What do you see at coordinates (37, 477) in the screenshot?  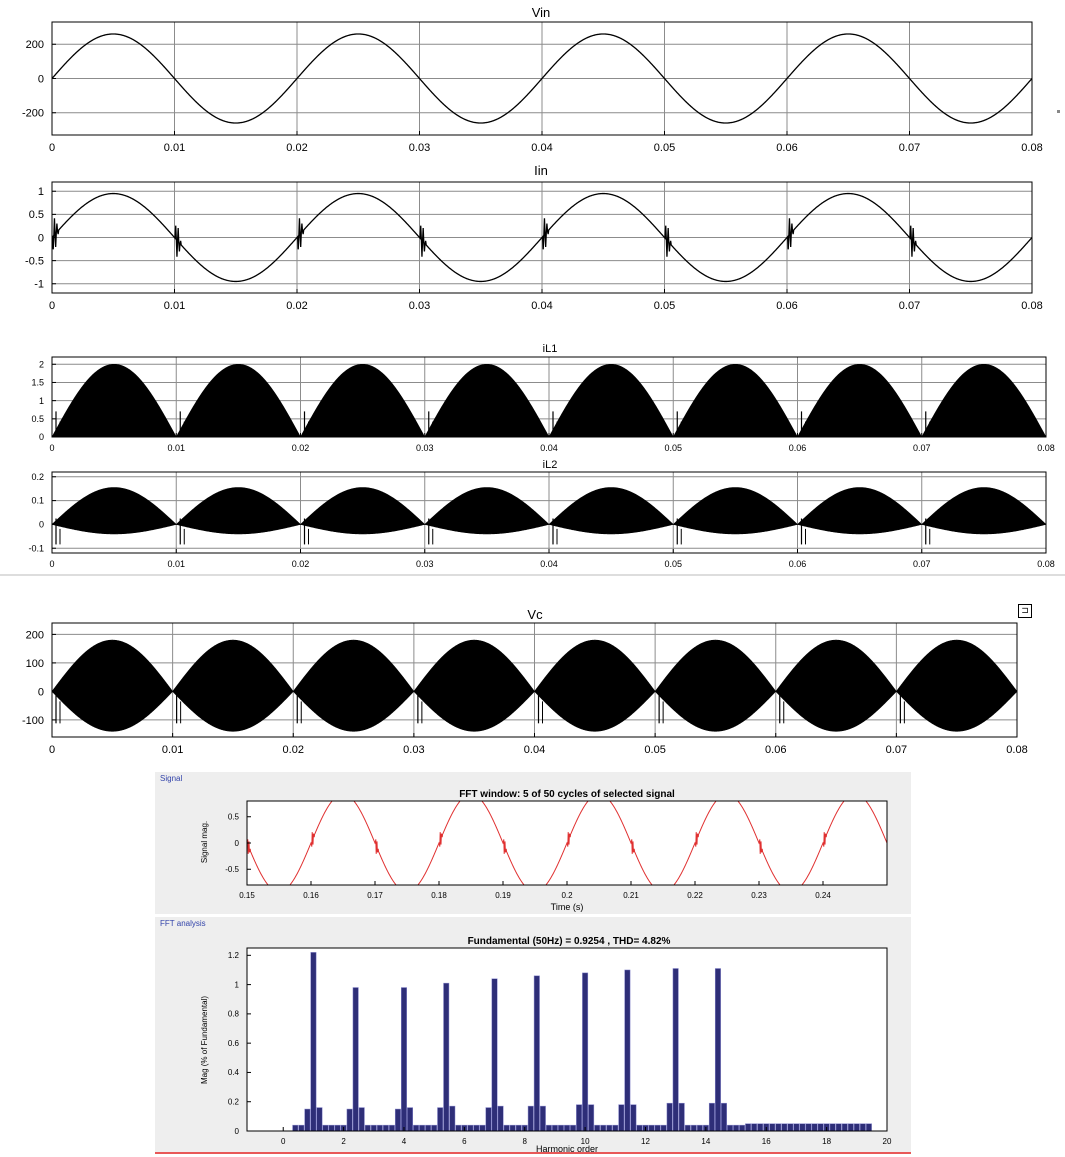 I see `y-tick-label: 0.2` at bounding box center [37, 477].